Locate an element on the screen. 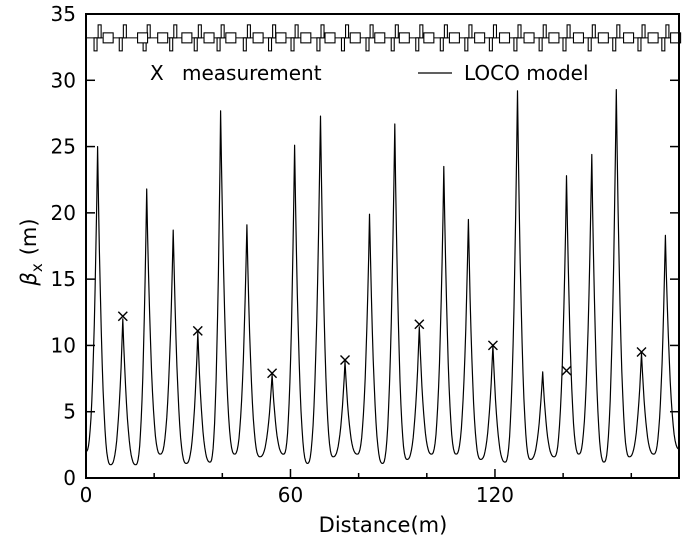  x-tick-label: 0 is located at coordinates (86, 495).